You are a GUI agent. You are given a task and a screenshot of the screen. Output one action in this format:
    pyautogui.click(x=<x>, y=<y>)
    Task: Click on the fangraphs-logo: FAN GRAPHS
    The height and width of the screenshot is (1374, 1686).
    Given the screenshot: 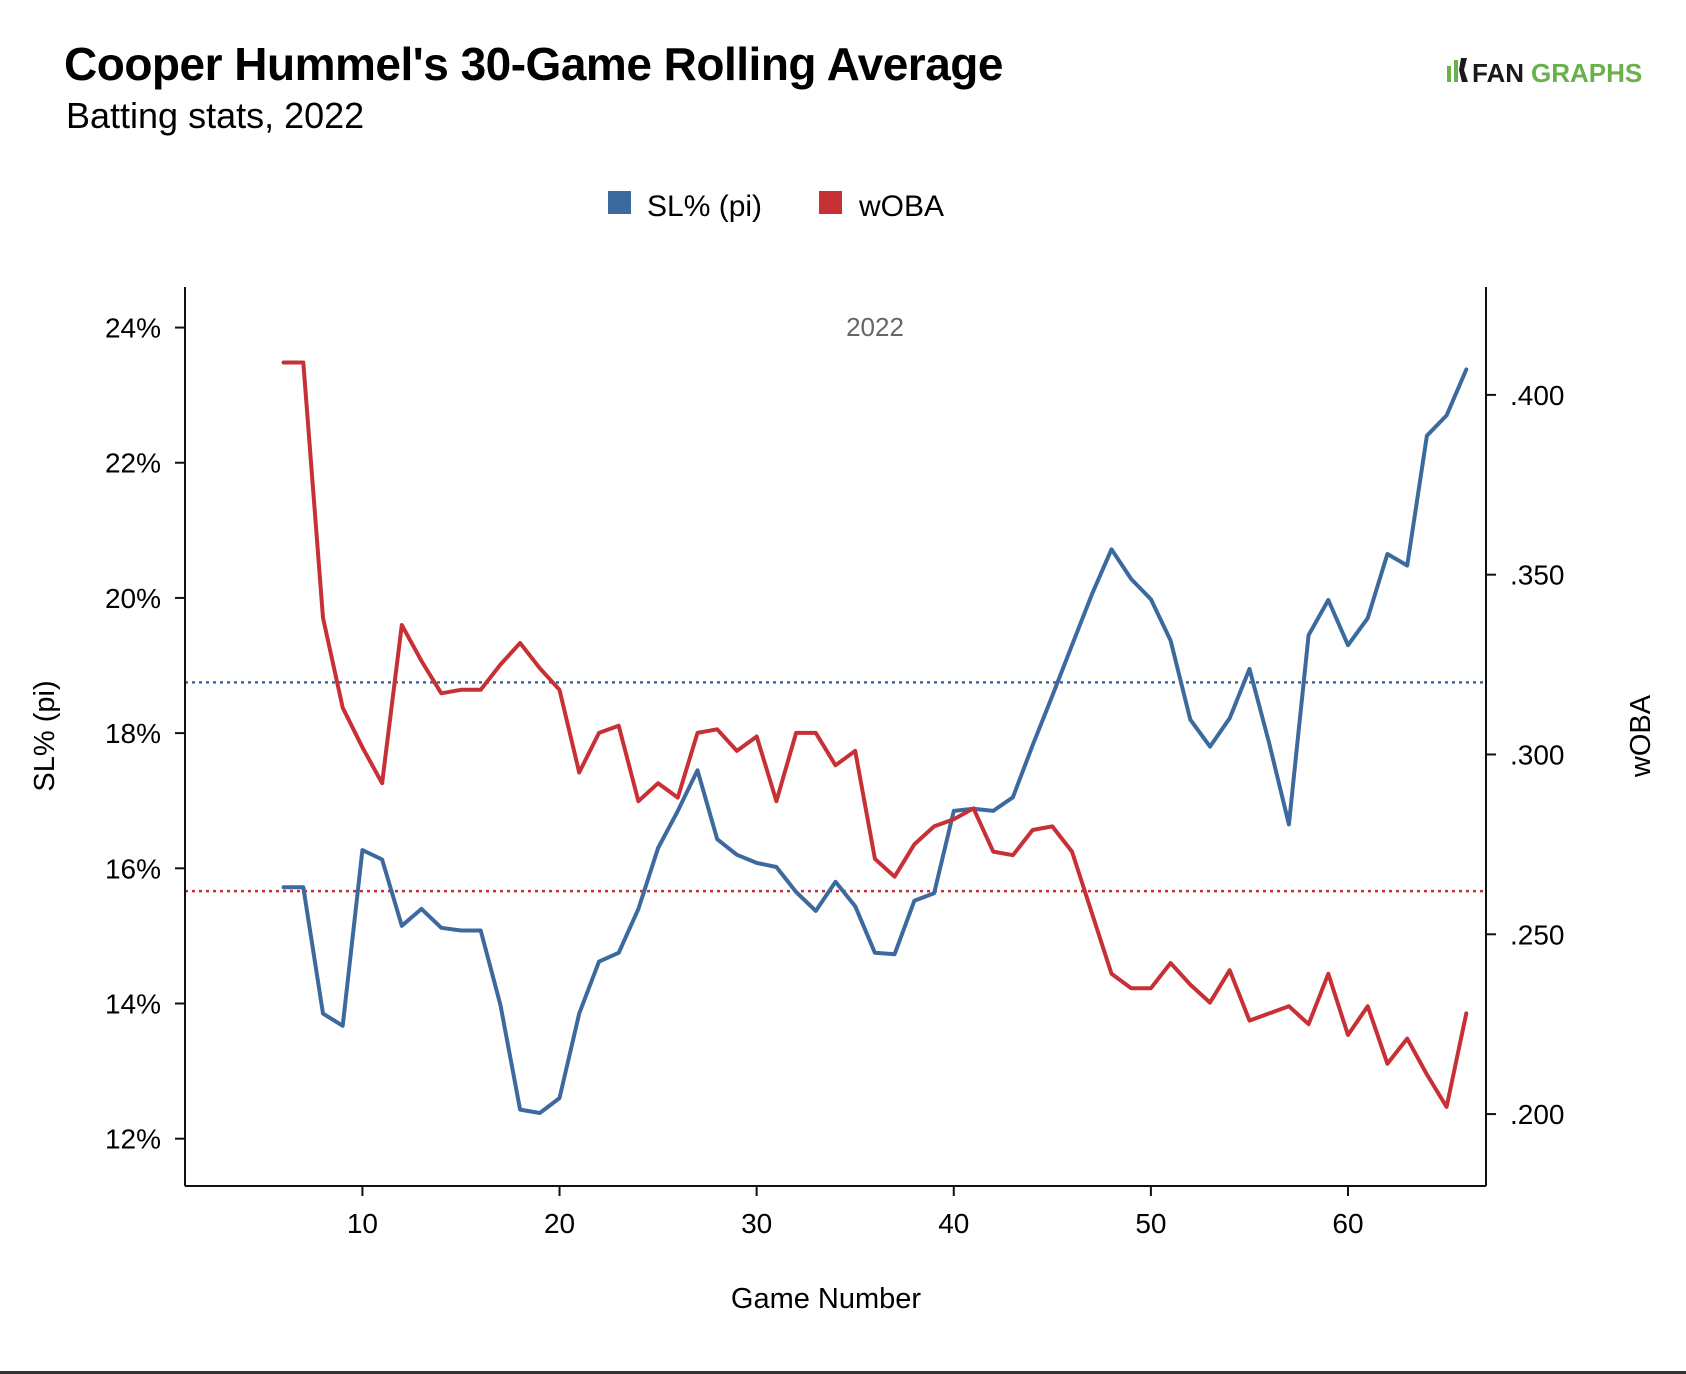 What is the action you would take?
    pyautogui.click(x=1544, y=73)
    